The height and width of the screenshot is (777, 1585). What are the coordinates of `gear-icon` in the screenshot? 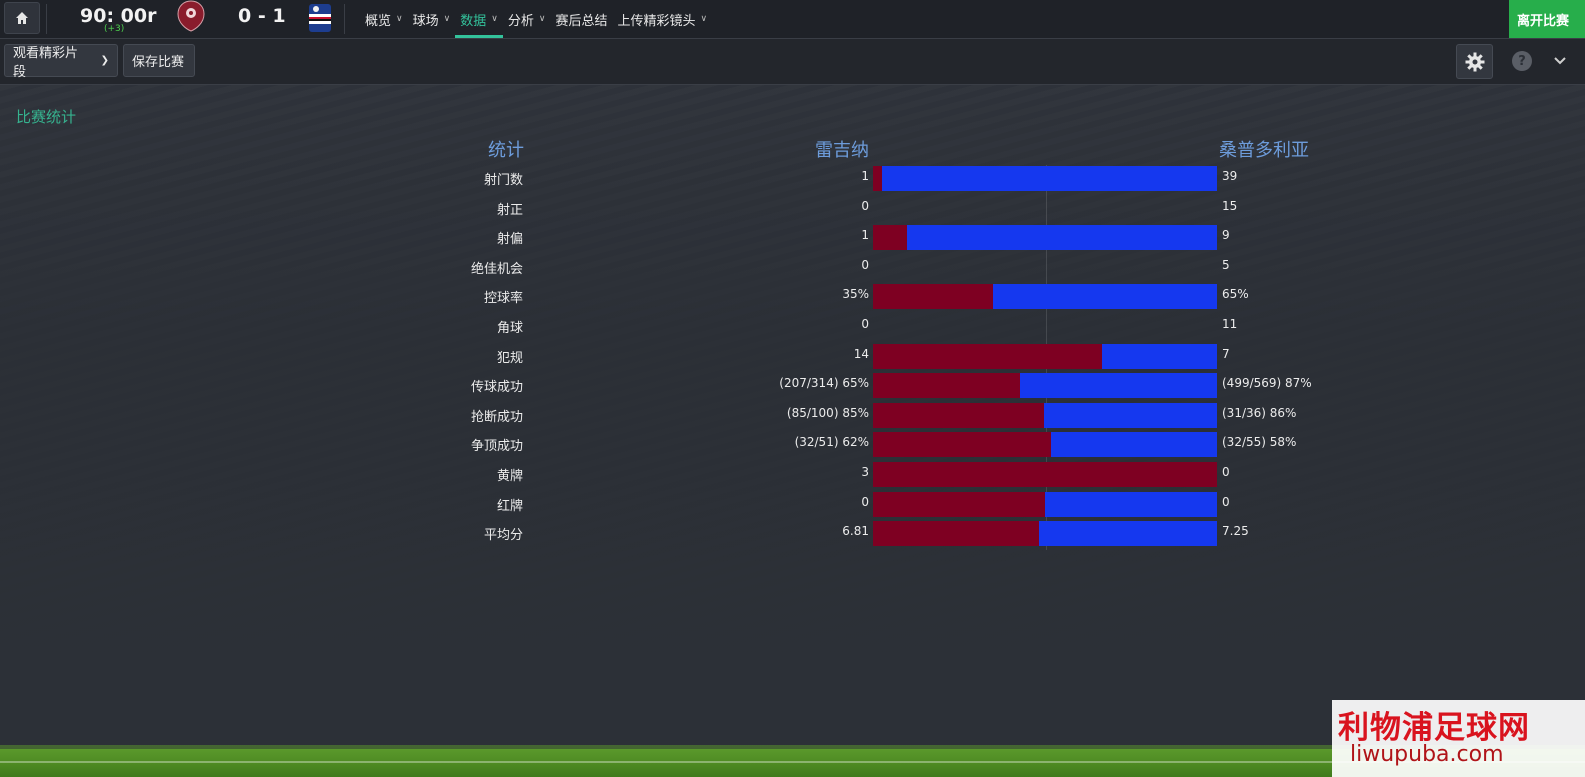 It's located at (1474, 61).